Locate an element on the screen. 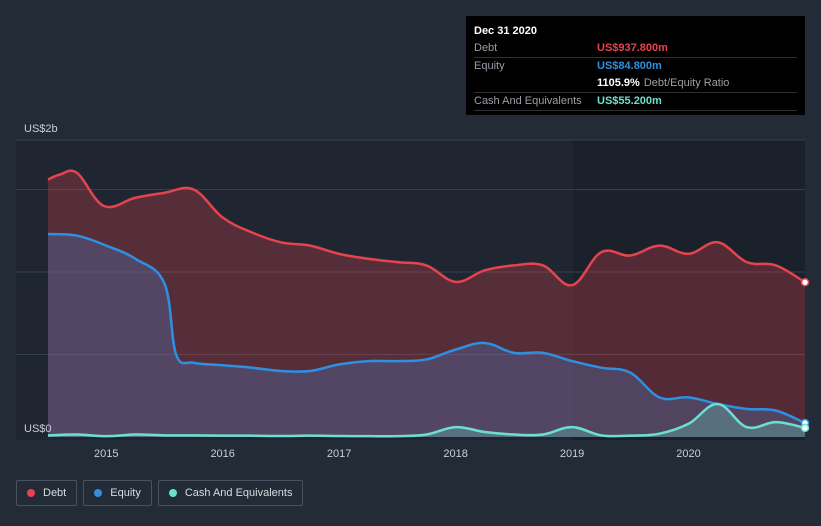 The height and width of the screenshot is (526, 821). y-axis-bottom-label: US$0 is located at coordinates (38, 429).